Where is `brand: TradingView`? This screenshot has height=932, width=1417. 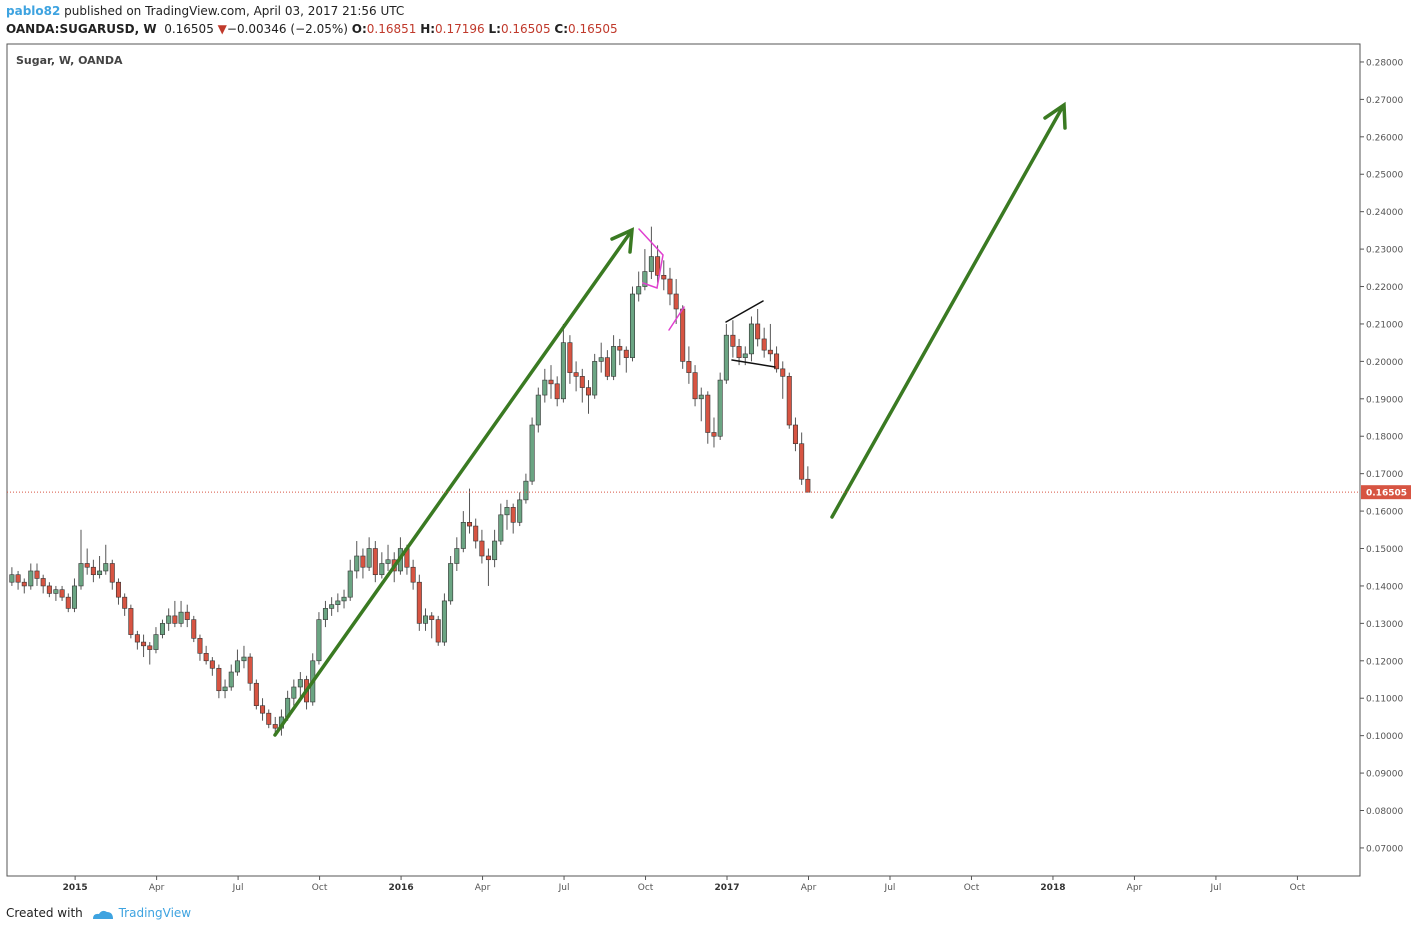
brand: TradingView is located at coordinates (155, 913).